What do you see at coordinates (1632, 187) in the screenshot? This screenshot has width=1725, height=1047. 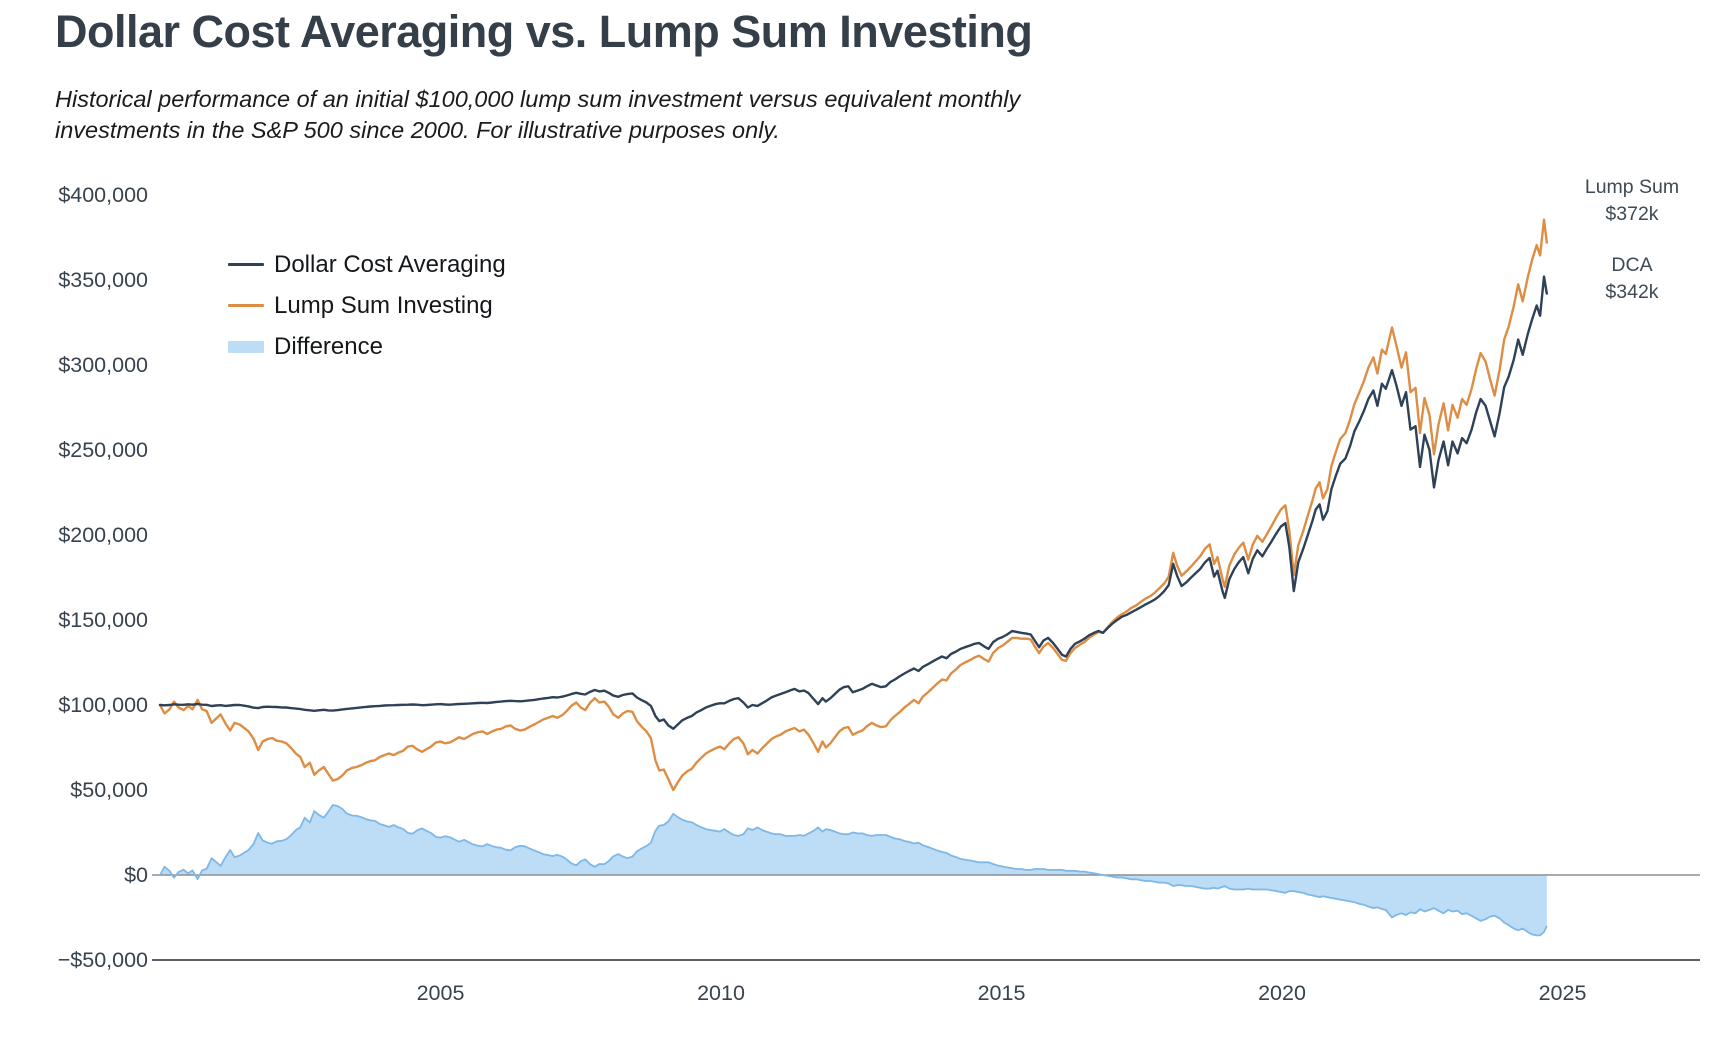 I see `lump-sum-end-title: Lump Sum` at bounding box center [1632, 187].